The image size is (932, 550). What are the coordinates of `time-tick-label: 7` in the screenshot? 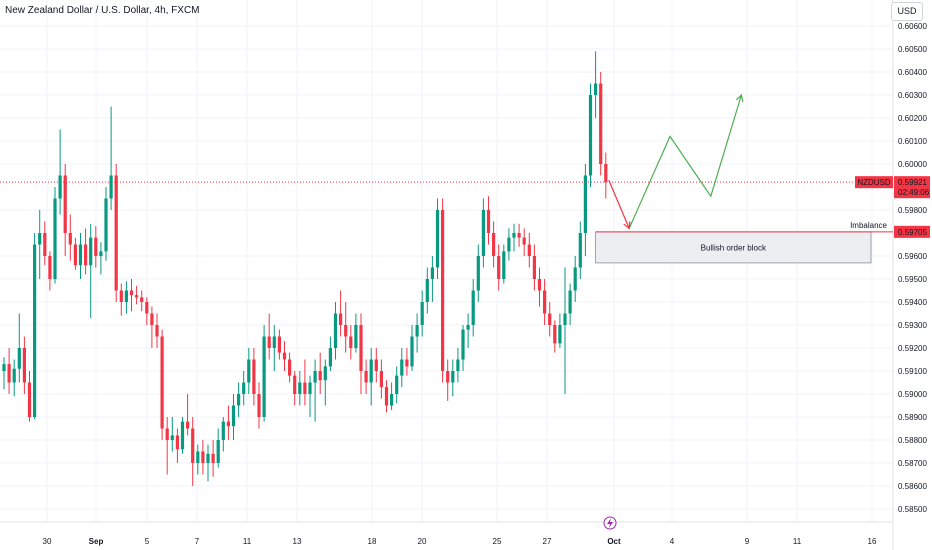 It's located at (197, 541).